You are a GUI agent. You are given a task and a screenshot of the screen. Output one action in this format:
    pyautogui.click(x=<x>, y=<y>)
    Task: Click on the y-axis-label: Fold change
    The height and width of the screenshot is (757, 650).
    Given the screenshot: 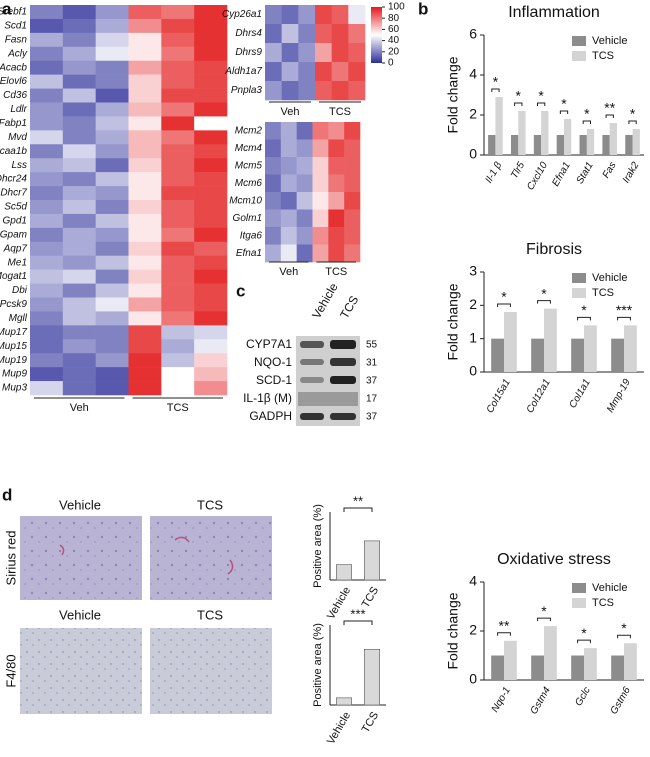 What is the action you would take?
    pyautogui.click(x=453, y=321)
    